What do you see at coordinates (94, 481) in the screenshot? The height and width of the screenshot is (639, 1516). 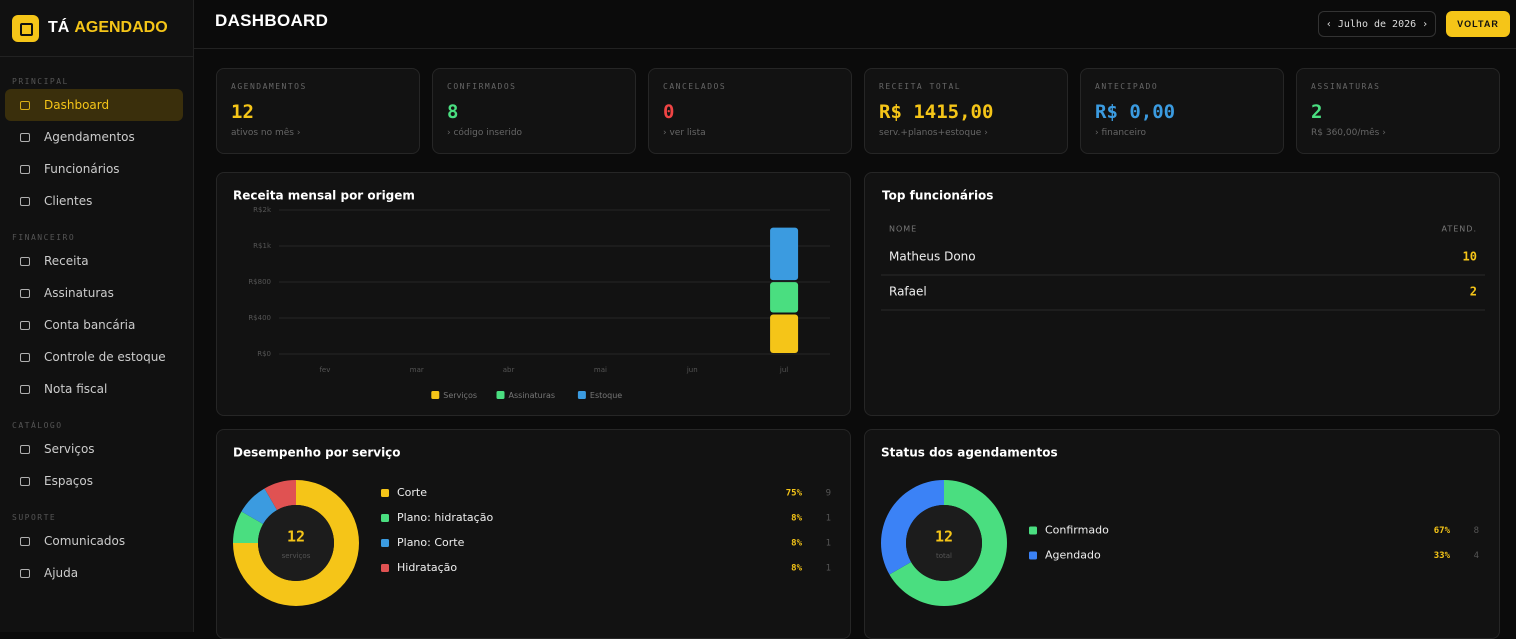 I see `nav-item: Espaços` at bounding box center [94, 481].